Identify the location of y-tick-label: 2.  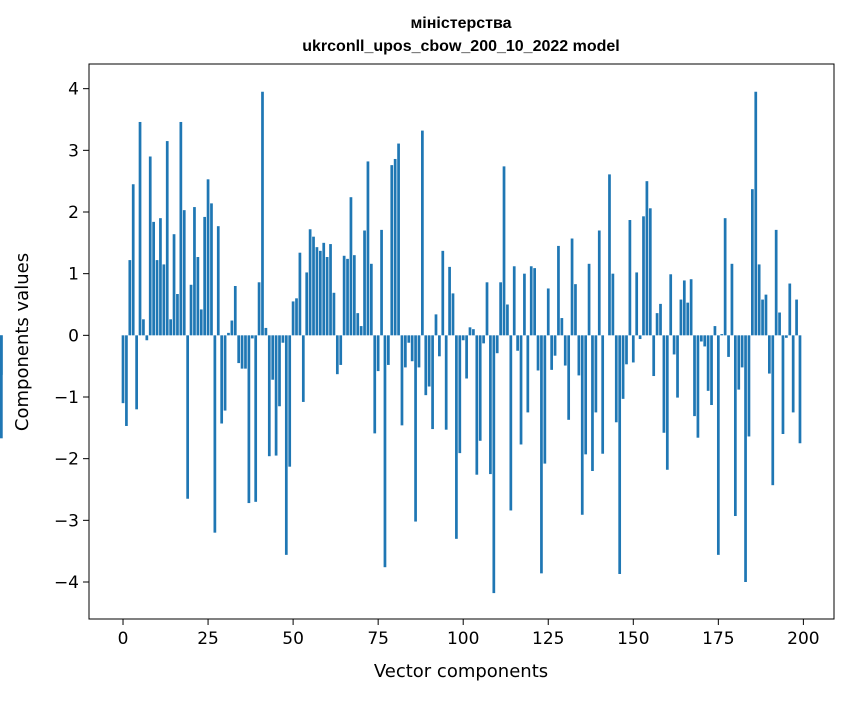
(73, 213).